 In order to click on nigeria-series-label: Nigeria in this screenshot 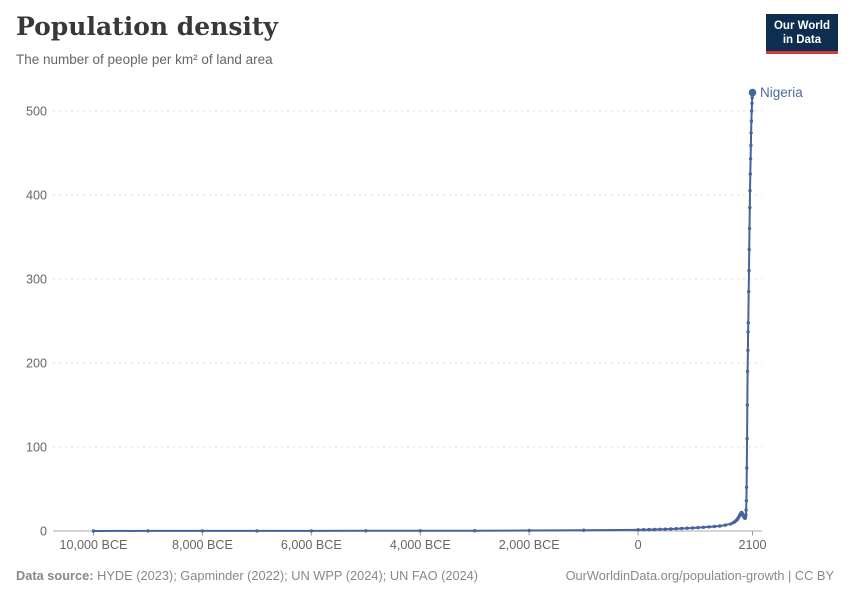, I will do `click(781, 92)`.